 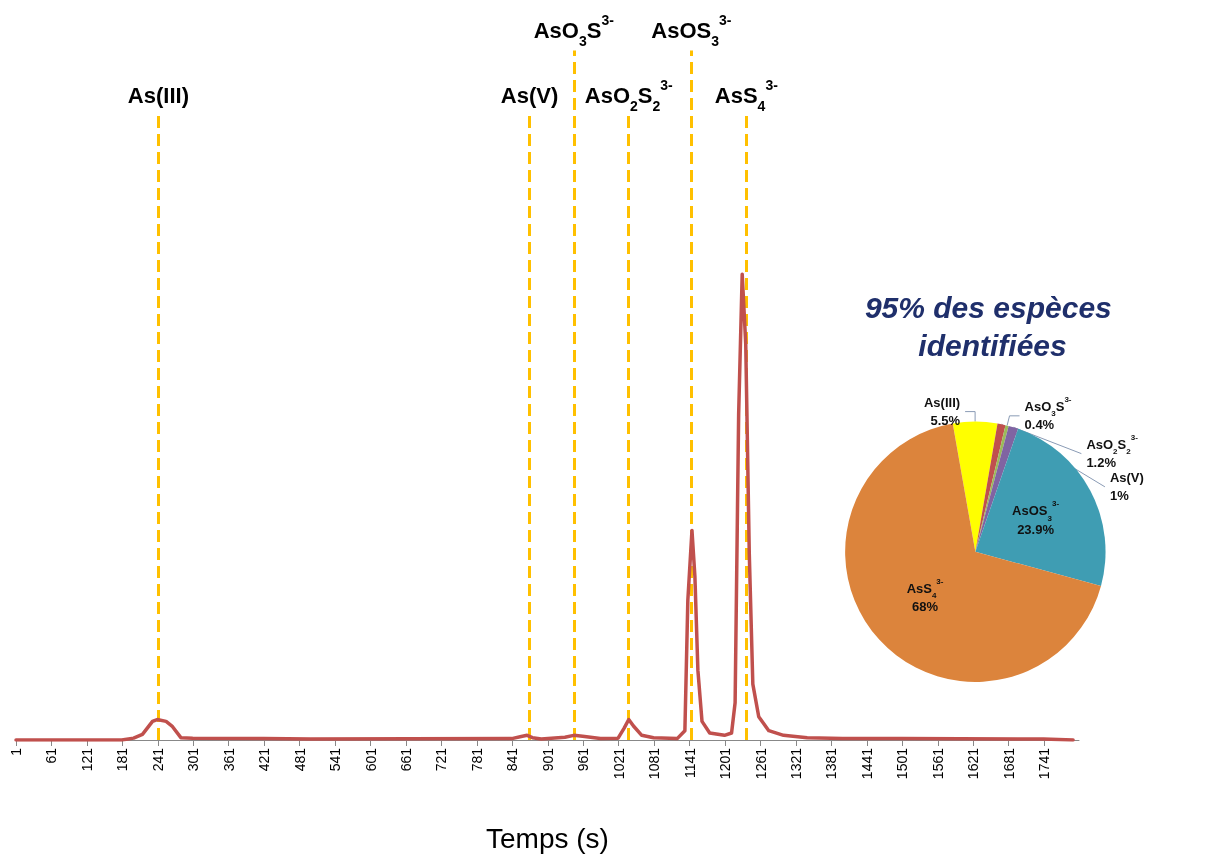 What do you see at coordinates (476, 759) in the screenshot?
I see `x-tick-label: 781` at bounding box center [476, 759].